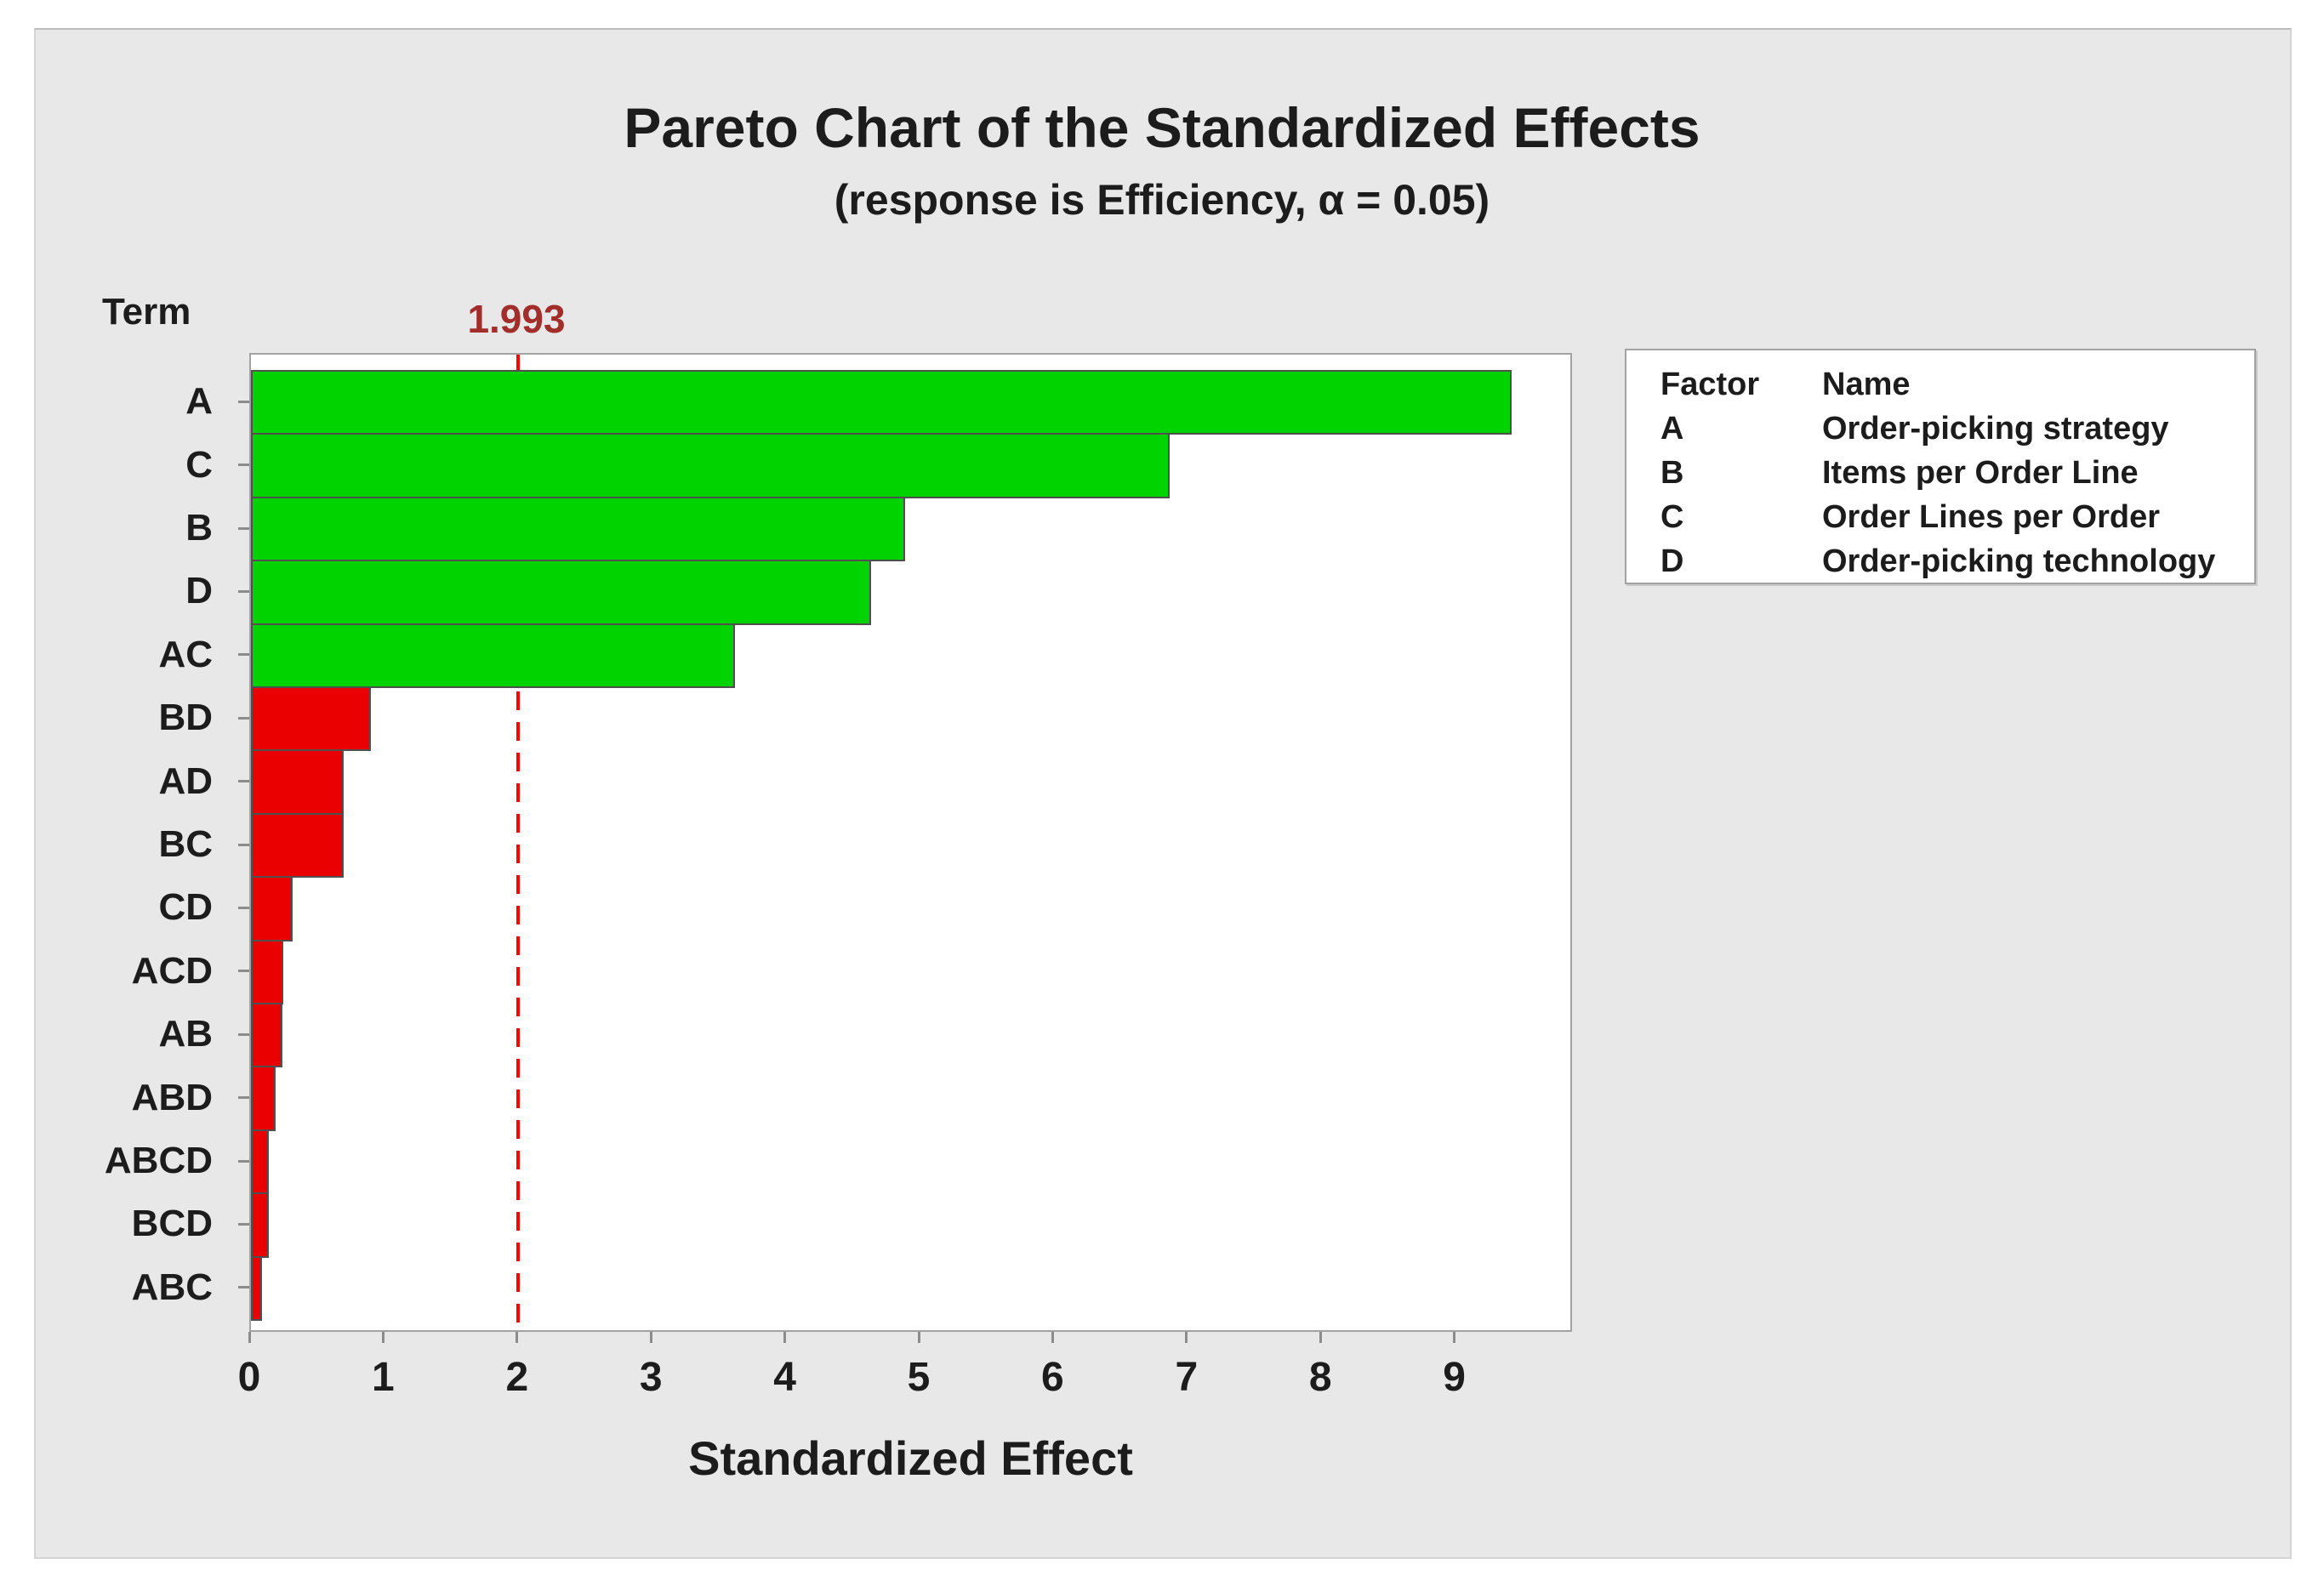  What do you see at coordinates (243, 655) in the screenshot?
I see `y-tick-AC` at bounding box center [243, 655].